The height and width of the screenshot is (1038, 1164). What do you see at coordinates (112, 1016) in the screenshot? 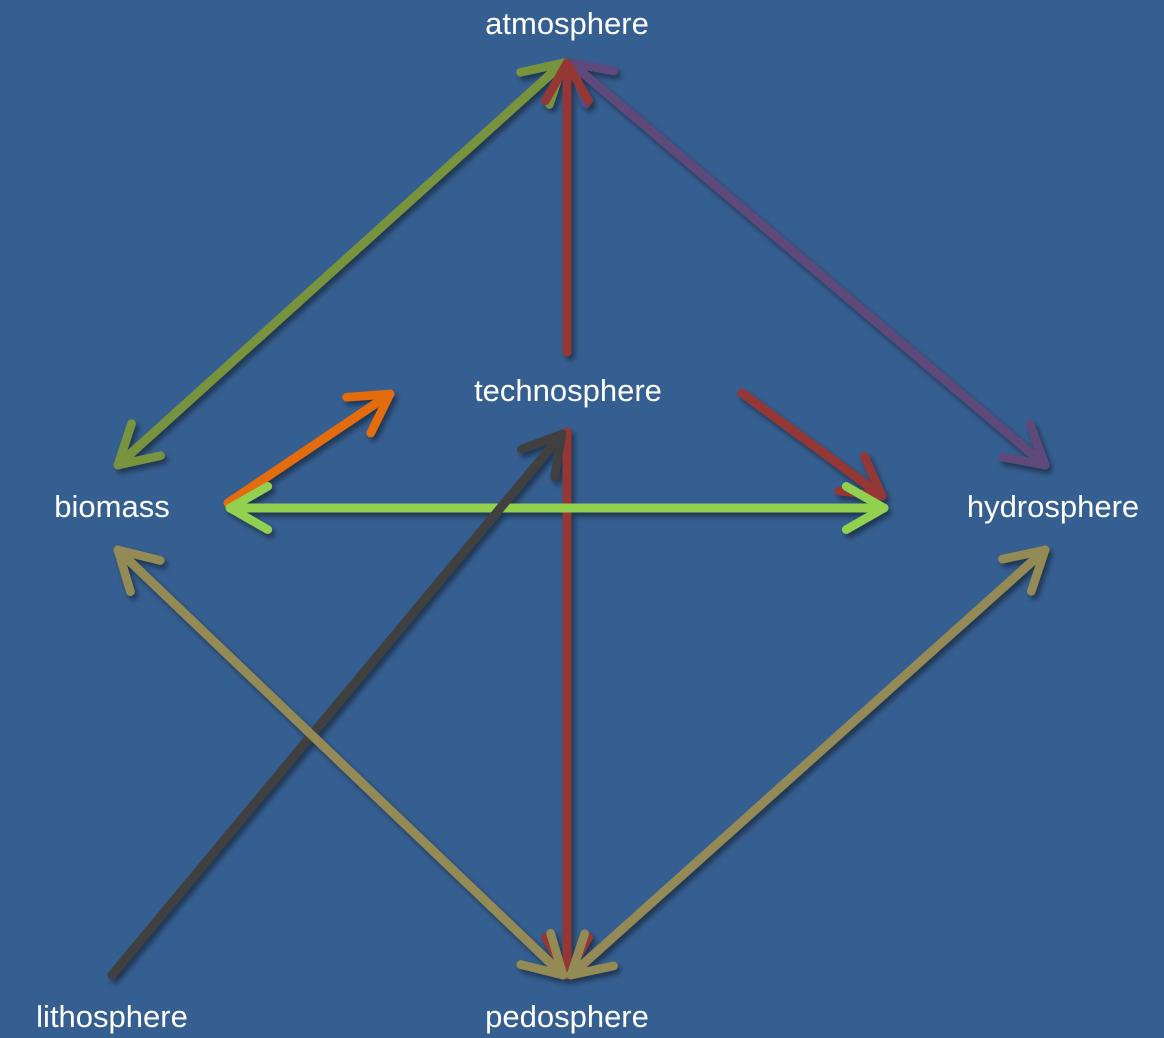
I see `node-label: lithosphere` at bounding box center [112, 1016].